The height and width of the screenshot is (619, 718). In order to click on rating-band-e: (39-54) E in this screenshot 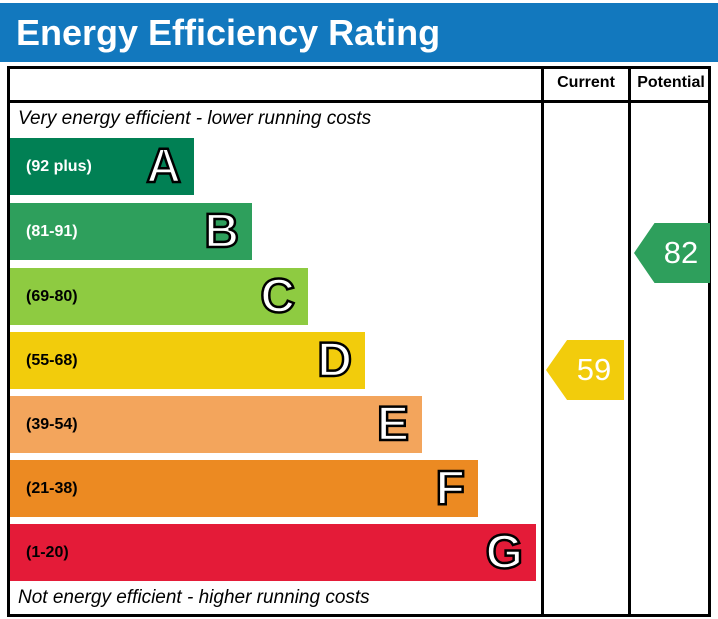, I will do `click(216, 424)`.